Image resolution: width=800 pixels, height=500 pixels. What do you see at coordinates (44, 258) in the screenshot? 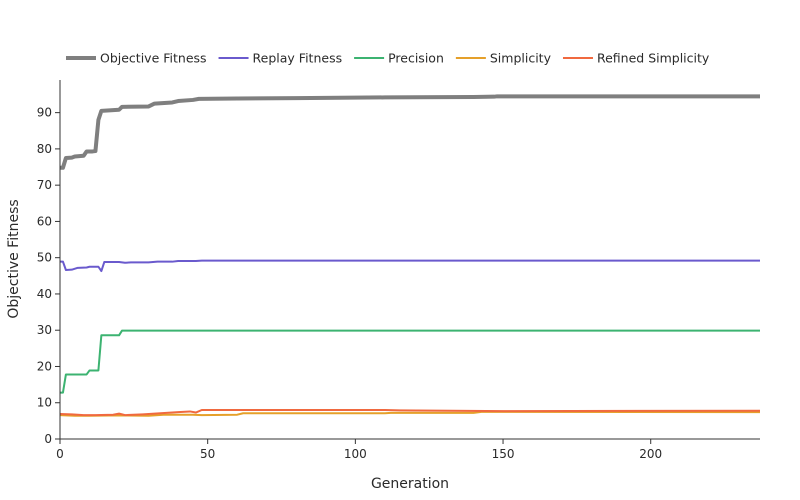
I see `y-tick-label: 50` at bounding box center [44, 258].